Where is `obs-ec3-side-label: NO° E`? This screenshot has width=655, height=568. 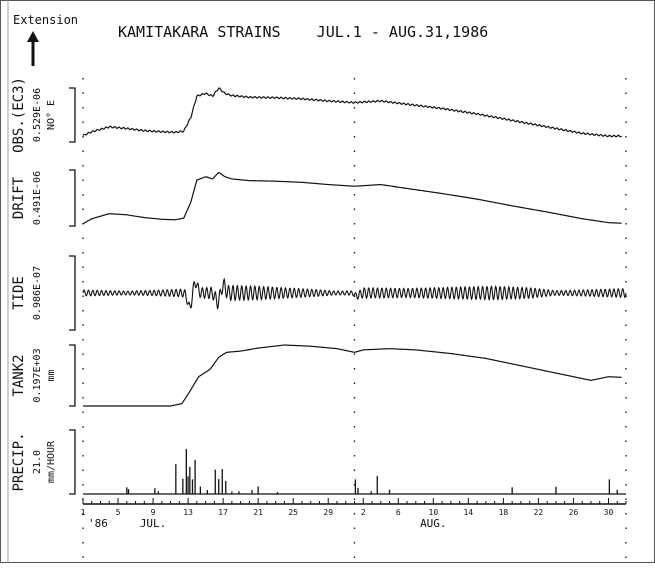 obs-ec3-side-label: NO° E is located at coordinates (51, 115).